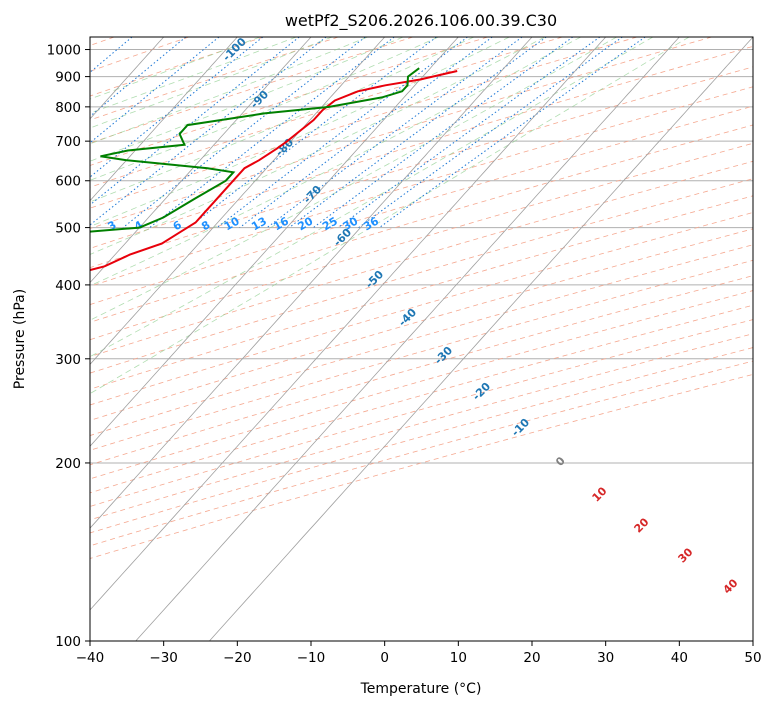 The image size is (775, 708). I want to click on y-tick-label: 400, so click(68, 286).